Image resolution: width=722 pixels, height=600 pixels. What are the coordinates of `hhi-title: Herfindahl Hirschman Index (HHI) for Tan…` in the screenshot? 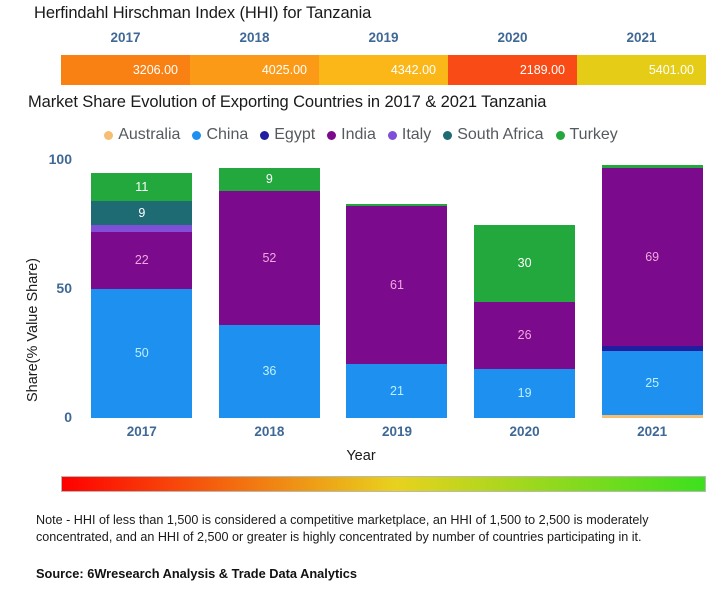 It's located at (203, 13).